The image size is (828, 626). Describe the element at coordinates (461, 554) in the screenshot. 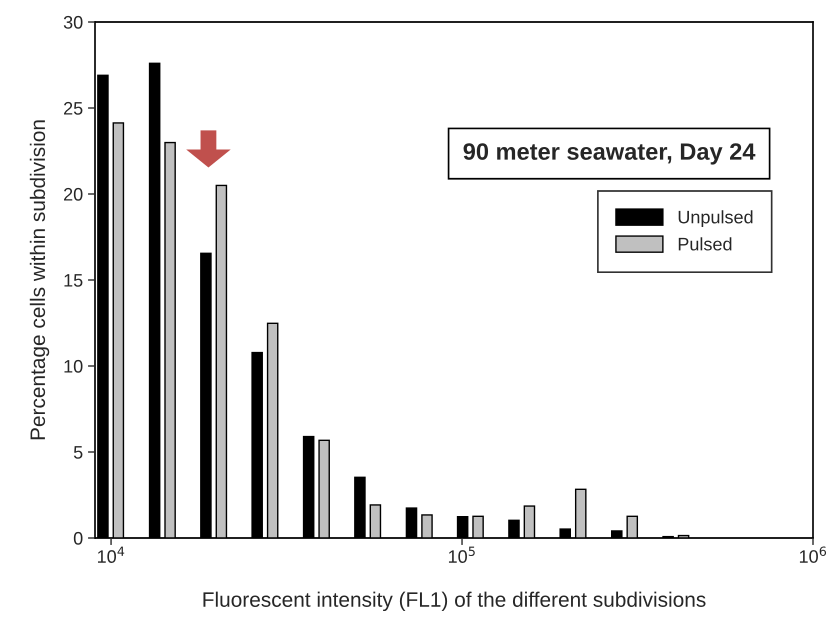

I see `x-tick-label: 10$^{5}$` at that location.